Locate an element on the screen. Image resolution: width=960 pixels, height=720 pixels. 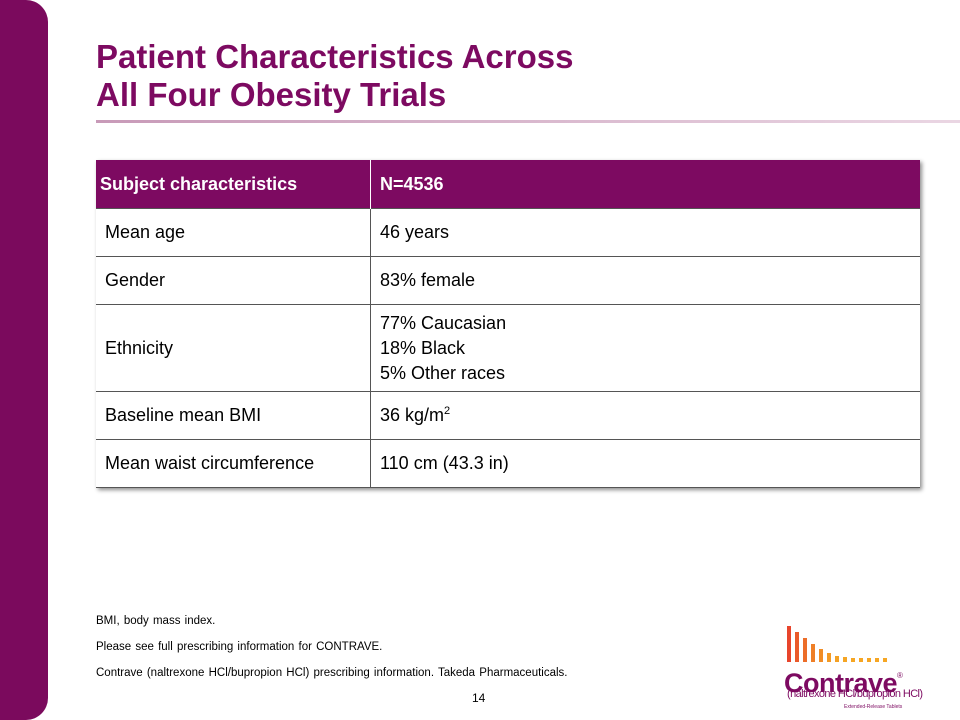
ethnicity-black: 18% Black is located at coordinates (423, 347).